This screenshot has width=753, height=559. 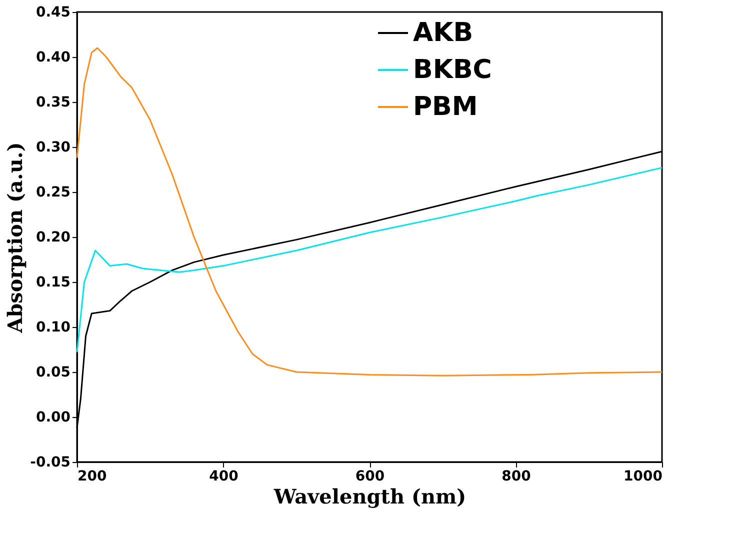 I want to click on y-axis-title: Absorption (a.u.), so click(x=15, y=238).